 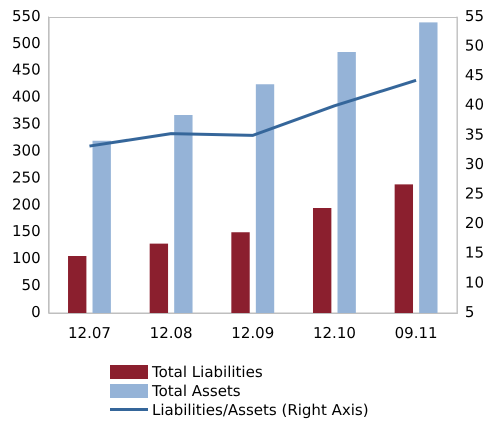 What do you see at coordinates (26, 123) in the screenshot?
I see `y-tick-label: 350` at bounding box center [26, 123].